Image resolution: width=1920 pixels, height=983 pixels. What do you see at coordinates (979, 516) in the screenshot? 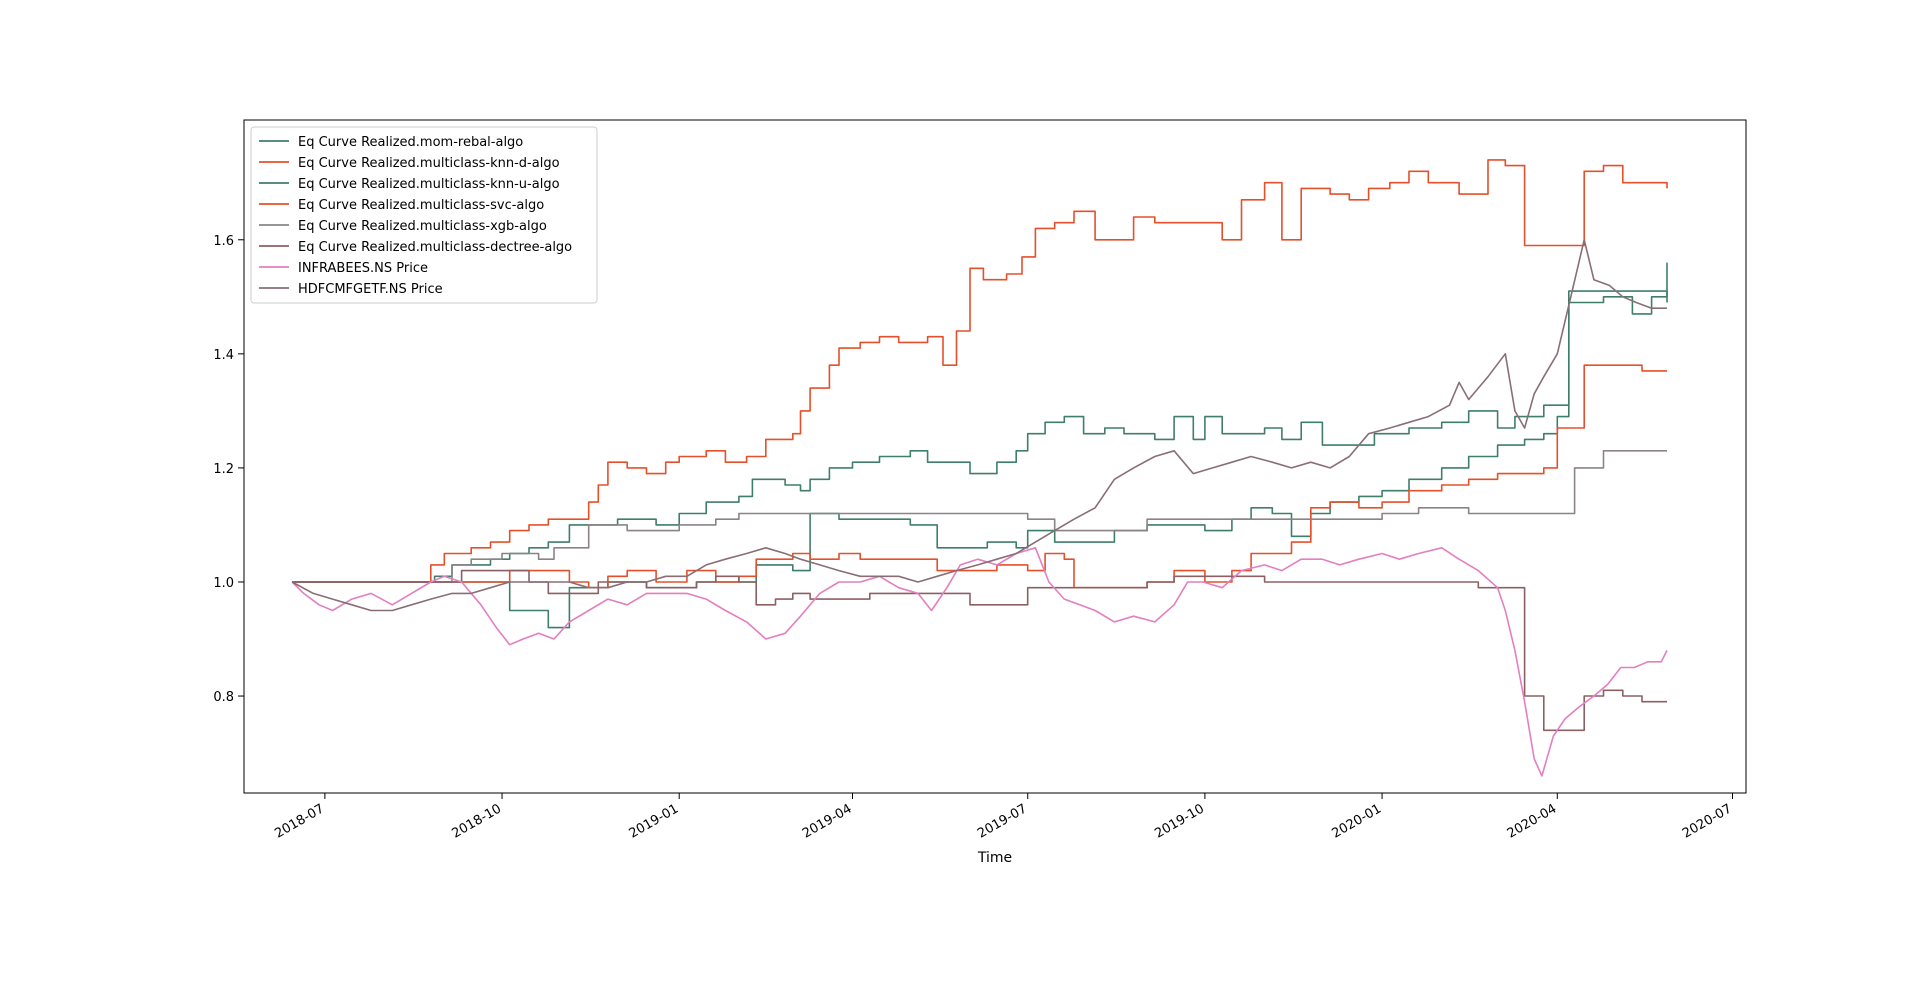
I see `series-line-eq-curve-realized-multiclass-xgb-algo` at bounding box center [979, 516].